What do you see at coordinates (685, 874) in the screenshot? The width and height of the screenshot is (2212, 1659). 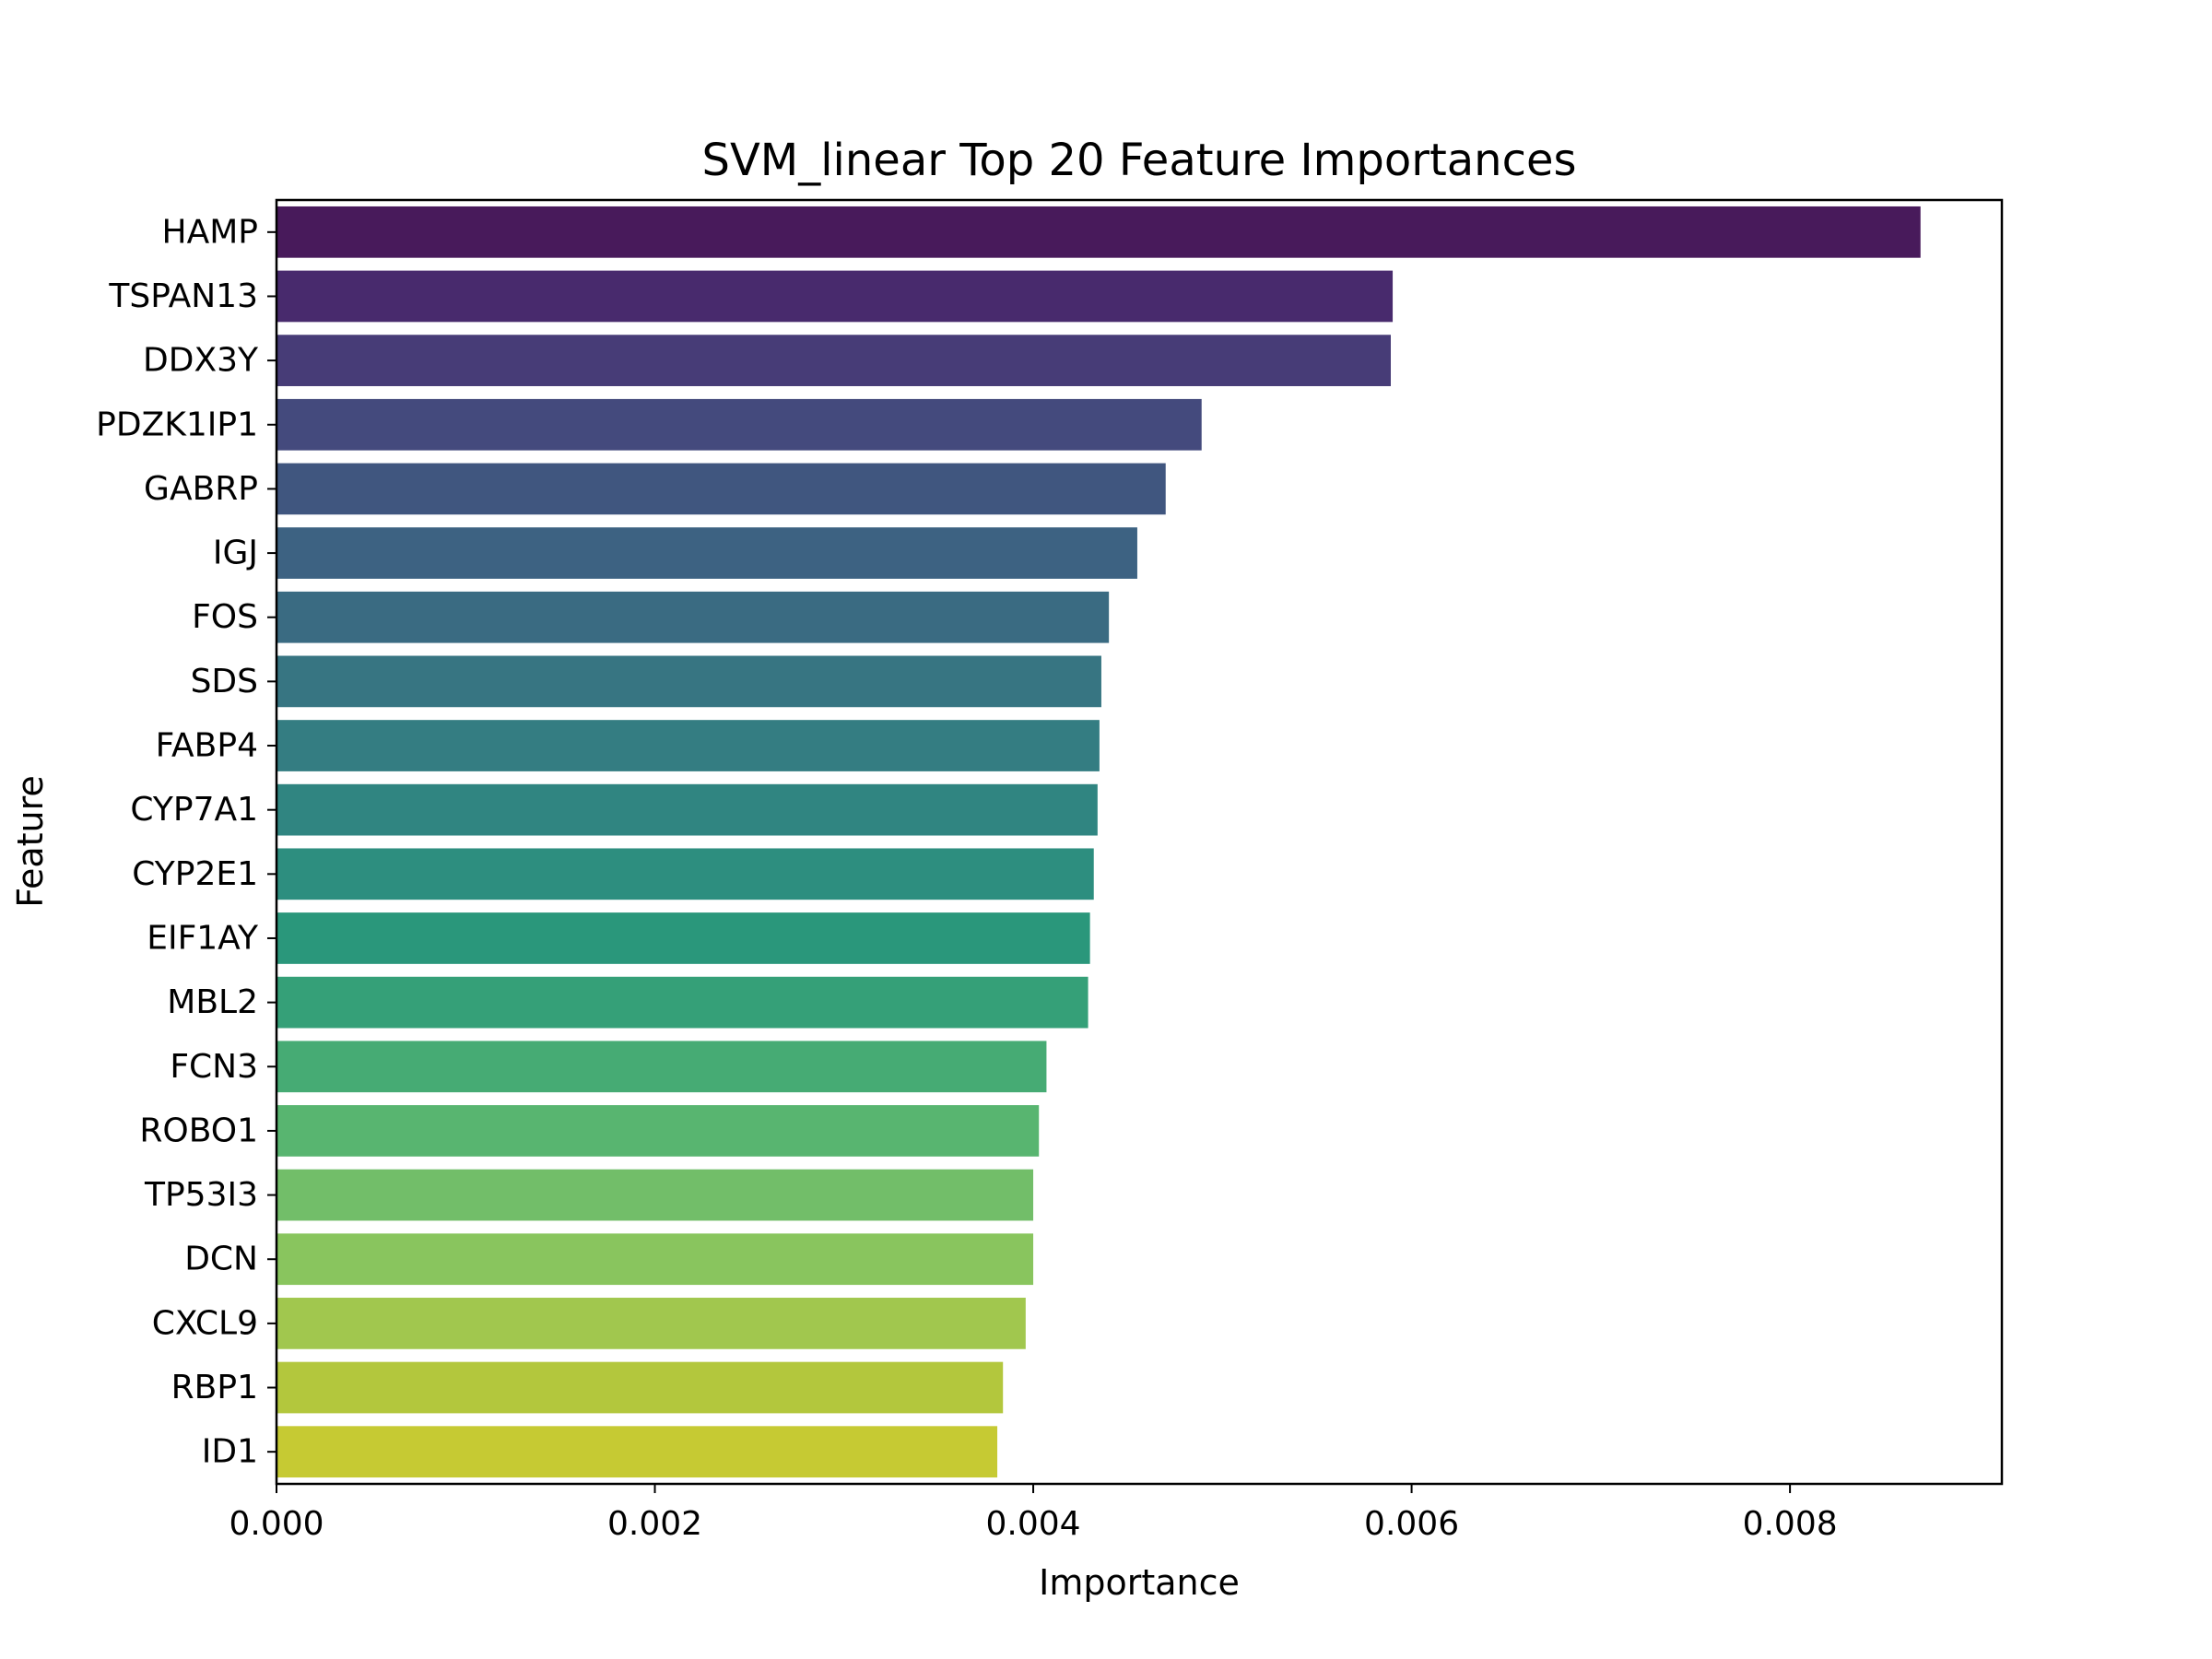 I see `bar-cyp2e1` at bounding box center [685, 874].